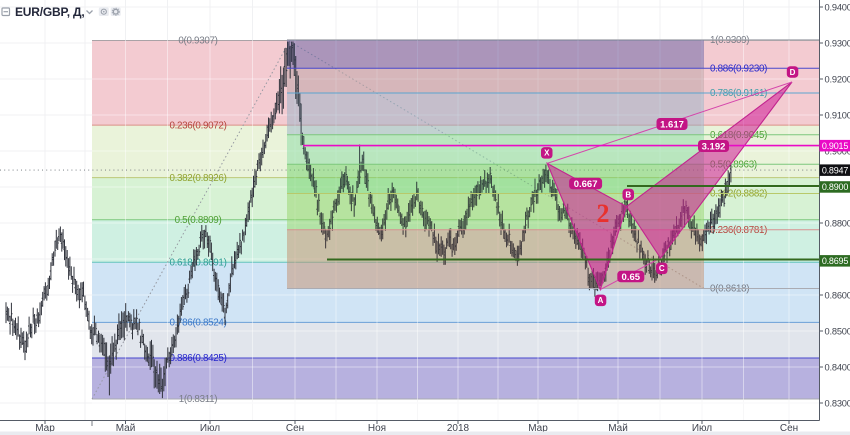 The image size is (850, 435). What do you see at coordinates (631, 277) in the screenshot?
I see `svg-text: 0.65` at bounding box center [631, 277].